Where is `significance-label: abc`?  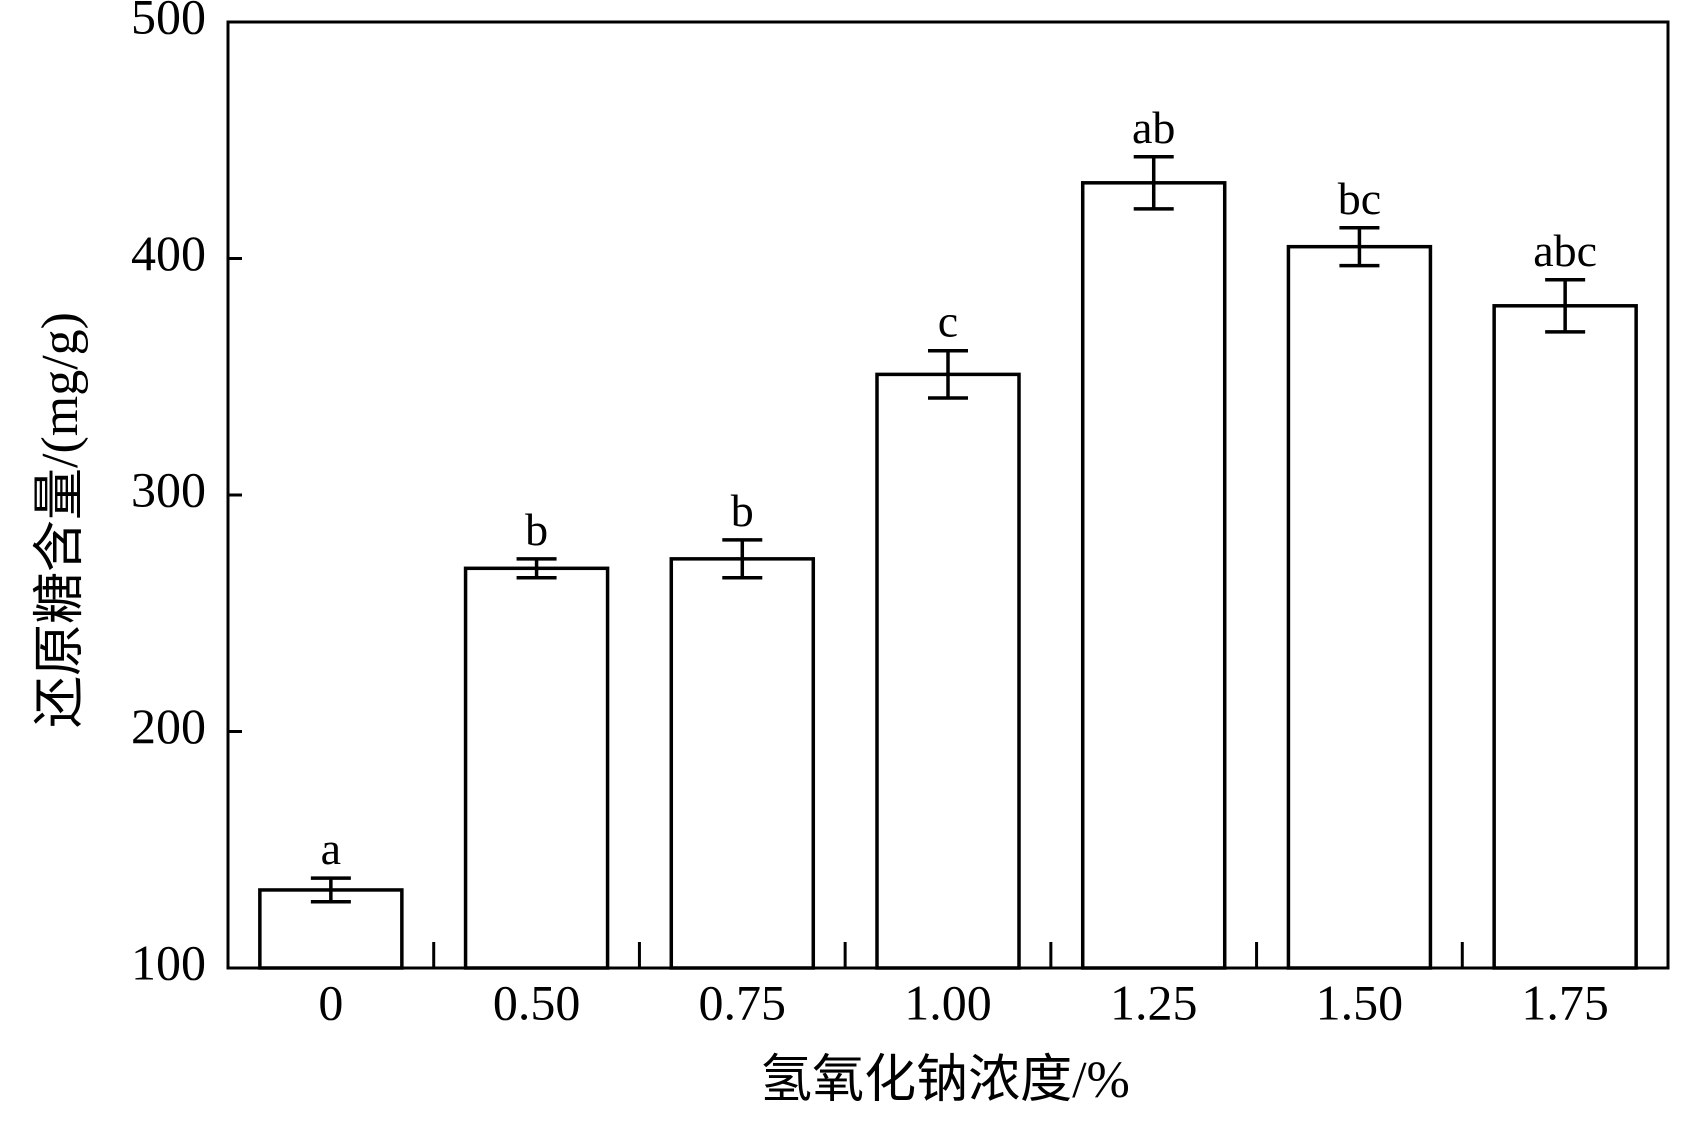
significance-label: abc is located at coordinates (1565, 250).